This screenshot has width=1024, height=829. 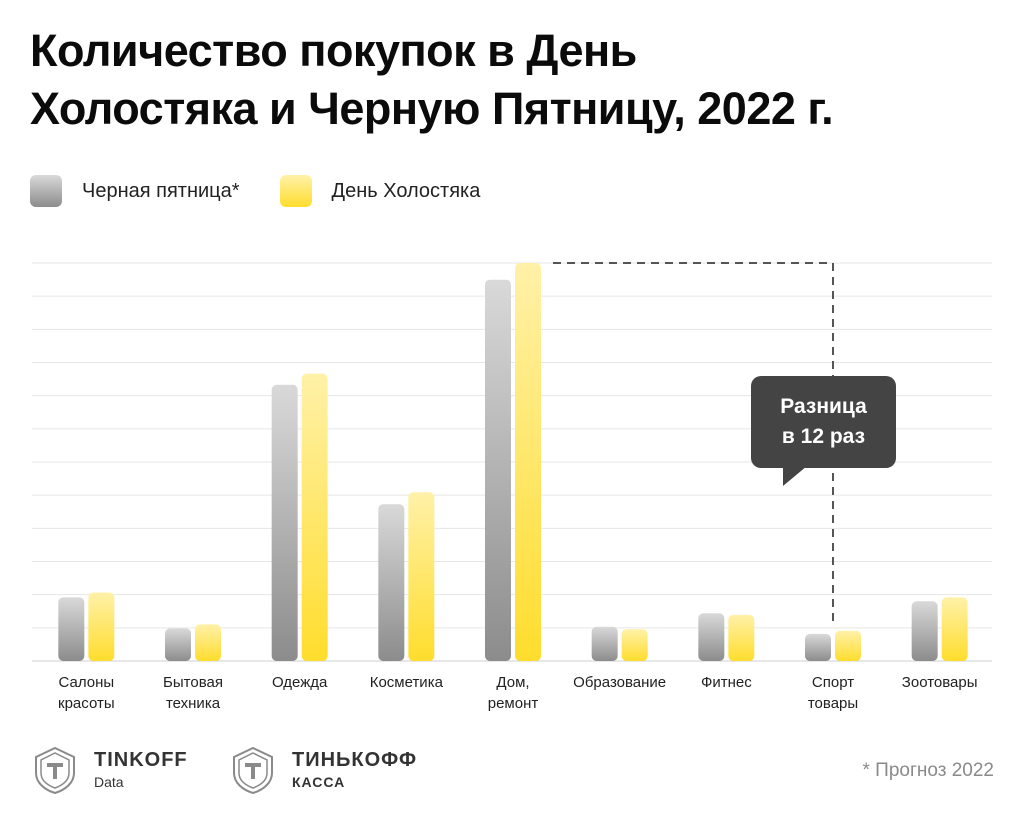 What do you see at coordinates (86, 703) in the screenshot?
I see `x-tick-label: красоты` at bounding box center [86, 703].